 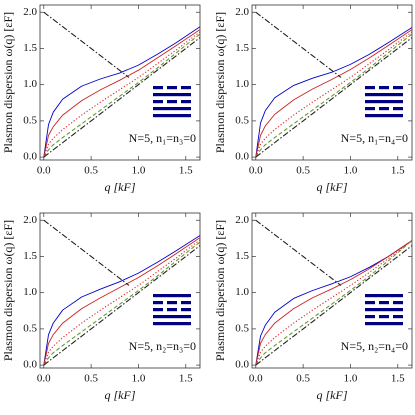 I want to click on annotation: N=5, n₂=n₃=0, so click(x=162, y=346).